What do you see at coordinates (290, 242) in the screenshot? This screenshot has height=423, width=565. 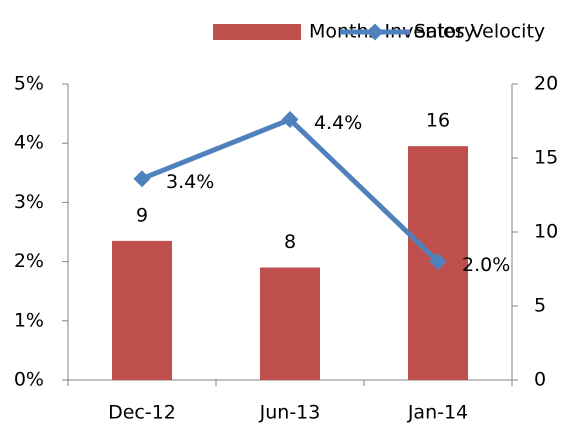 I see `bar-label: 8` at bounding box center [290, 242].